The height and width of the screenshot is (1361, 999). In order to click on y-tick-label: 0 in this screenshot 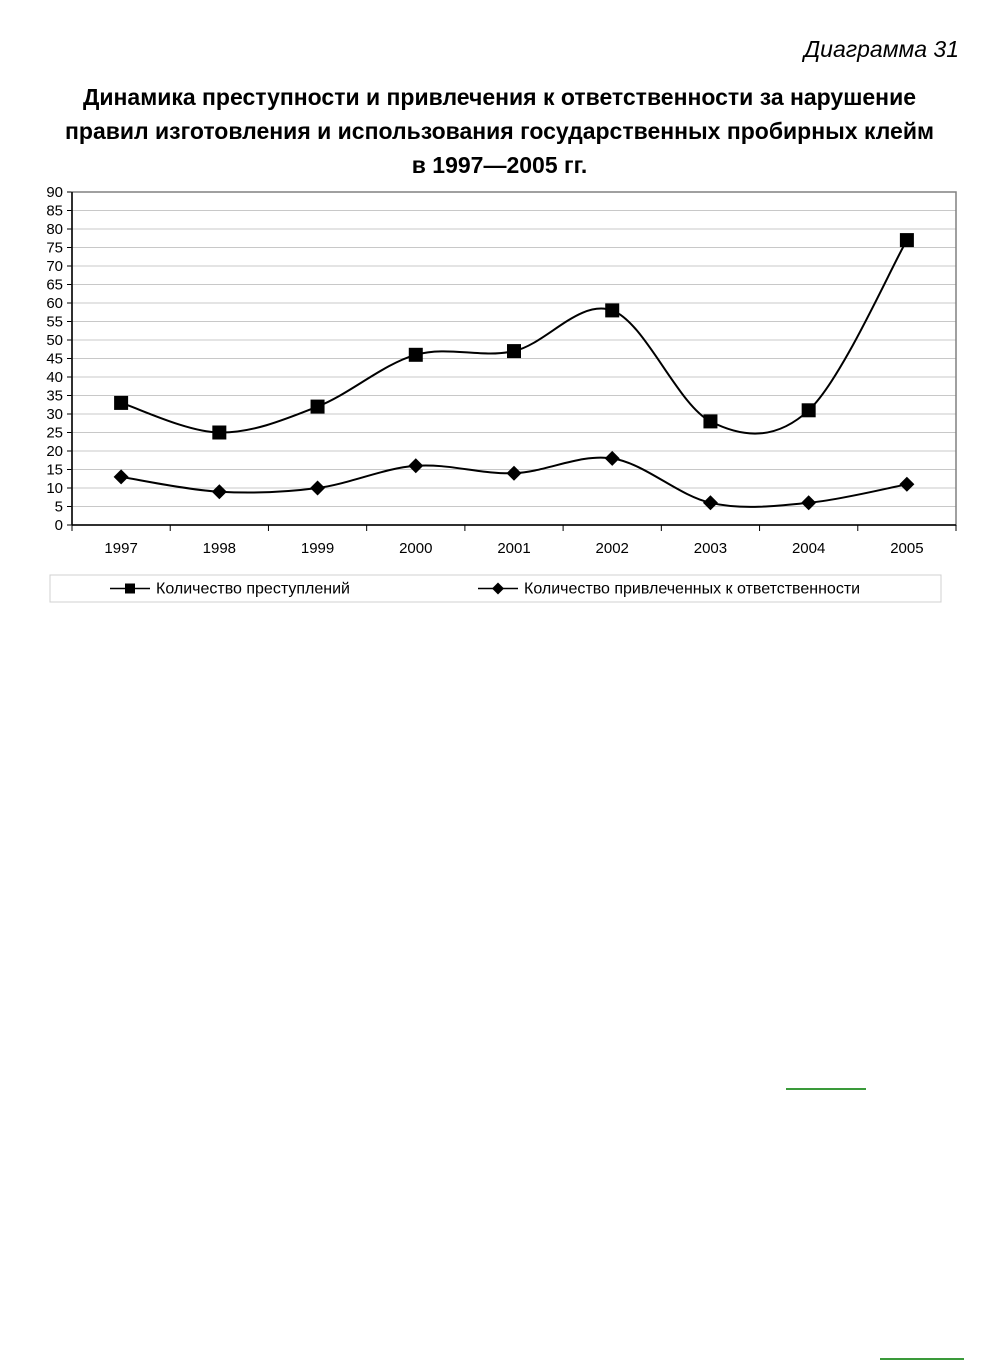, I will do `click(59, 525)`.